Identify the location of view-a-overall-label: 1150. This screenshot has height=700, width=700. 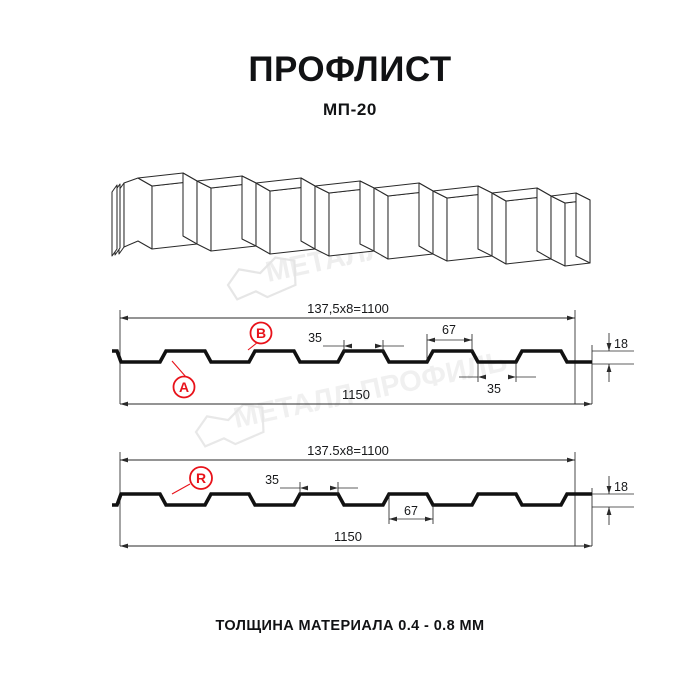
(356, 394).